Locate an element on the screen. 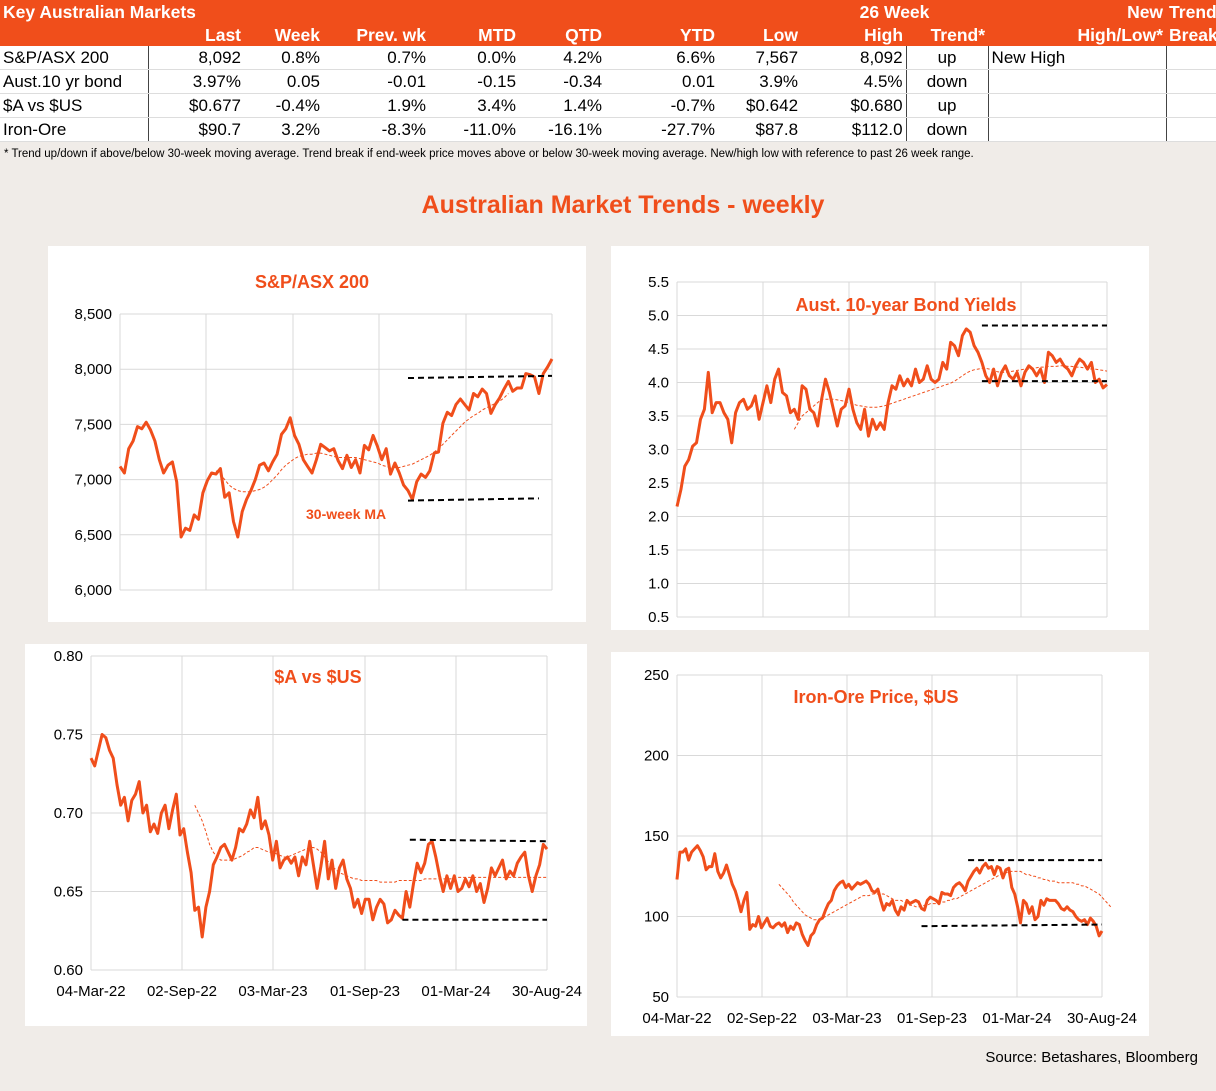  cell: 8,092 is located at coordinates (854, 58).